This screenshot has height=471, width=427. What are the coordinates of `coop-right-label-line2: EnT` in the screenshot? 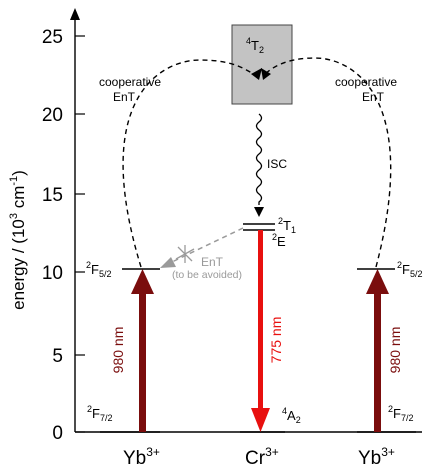 It's located at (373, 97).